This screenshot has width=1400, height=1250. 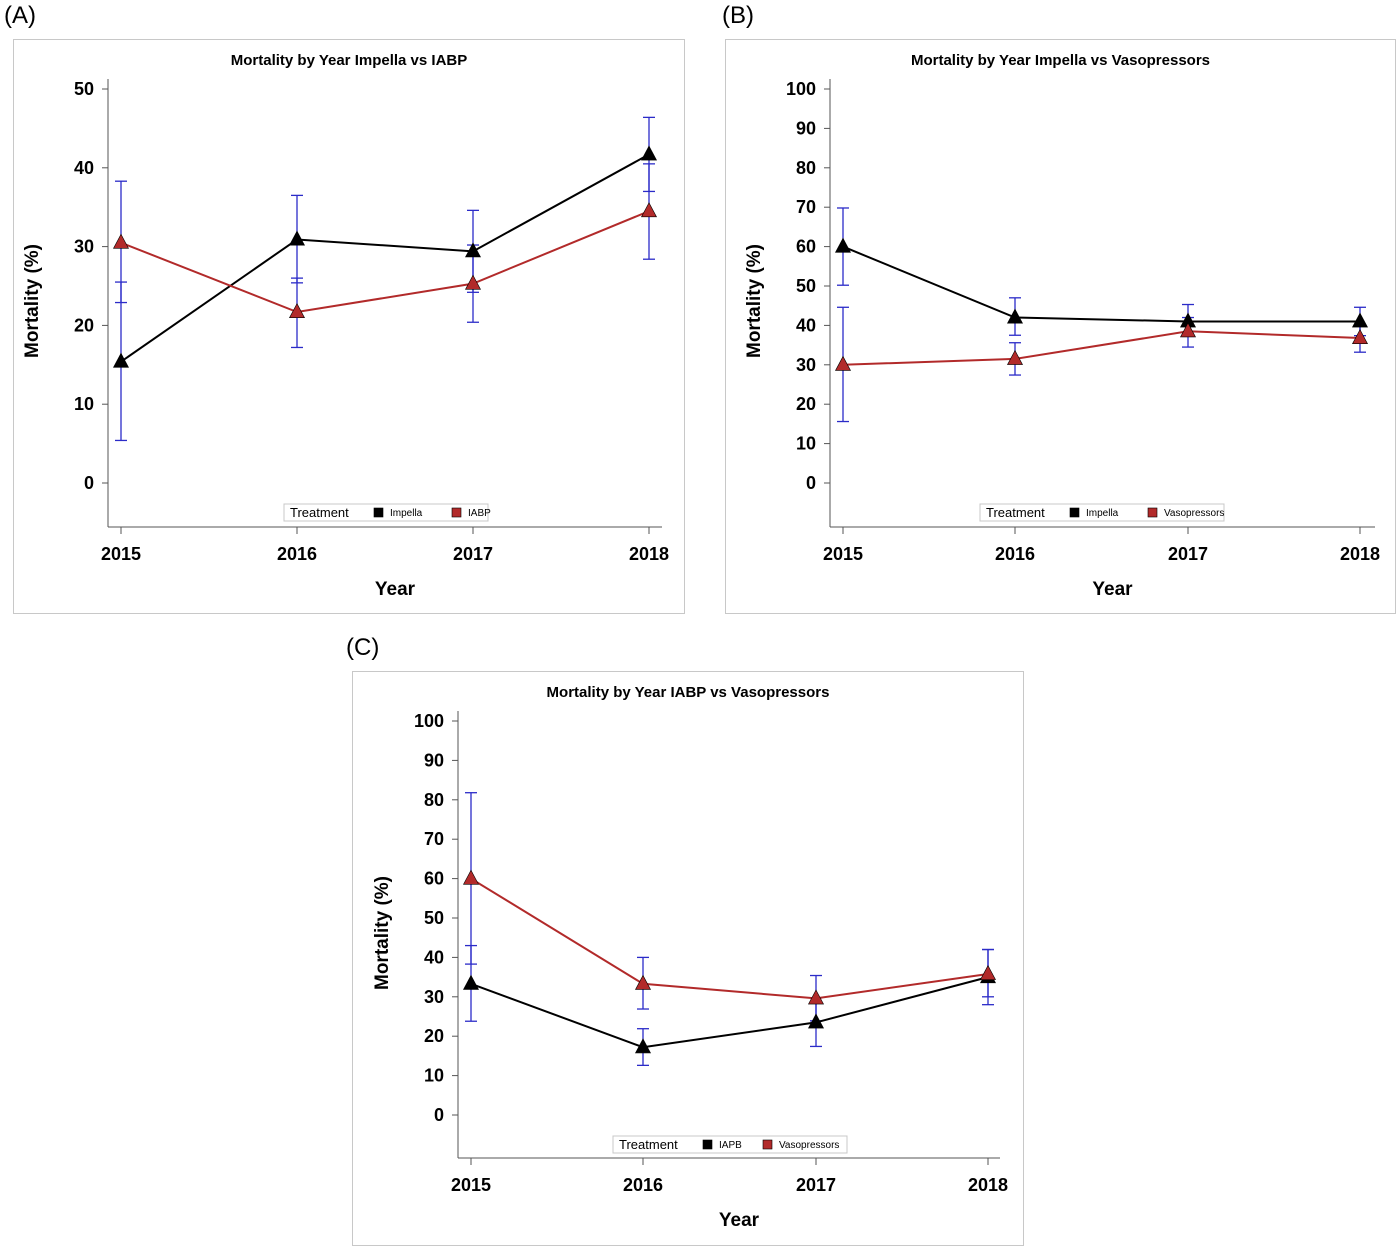 What do you see at coordinates (479, 513) in the screenshot?
I see `legend-entry: IABP` at bounding box center [479, 513].